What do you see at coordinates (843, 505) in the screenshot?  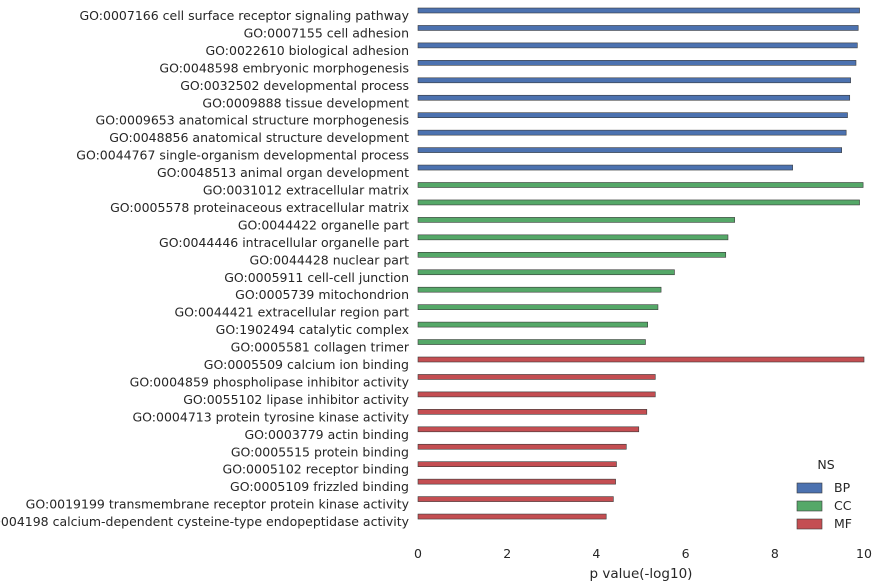 I see `legend-label-cc: CC` at bounding box center [843, 505].